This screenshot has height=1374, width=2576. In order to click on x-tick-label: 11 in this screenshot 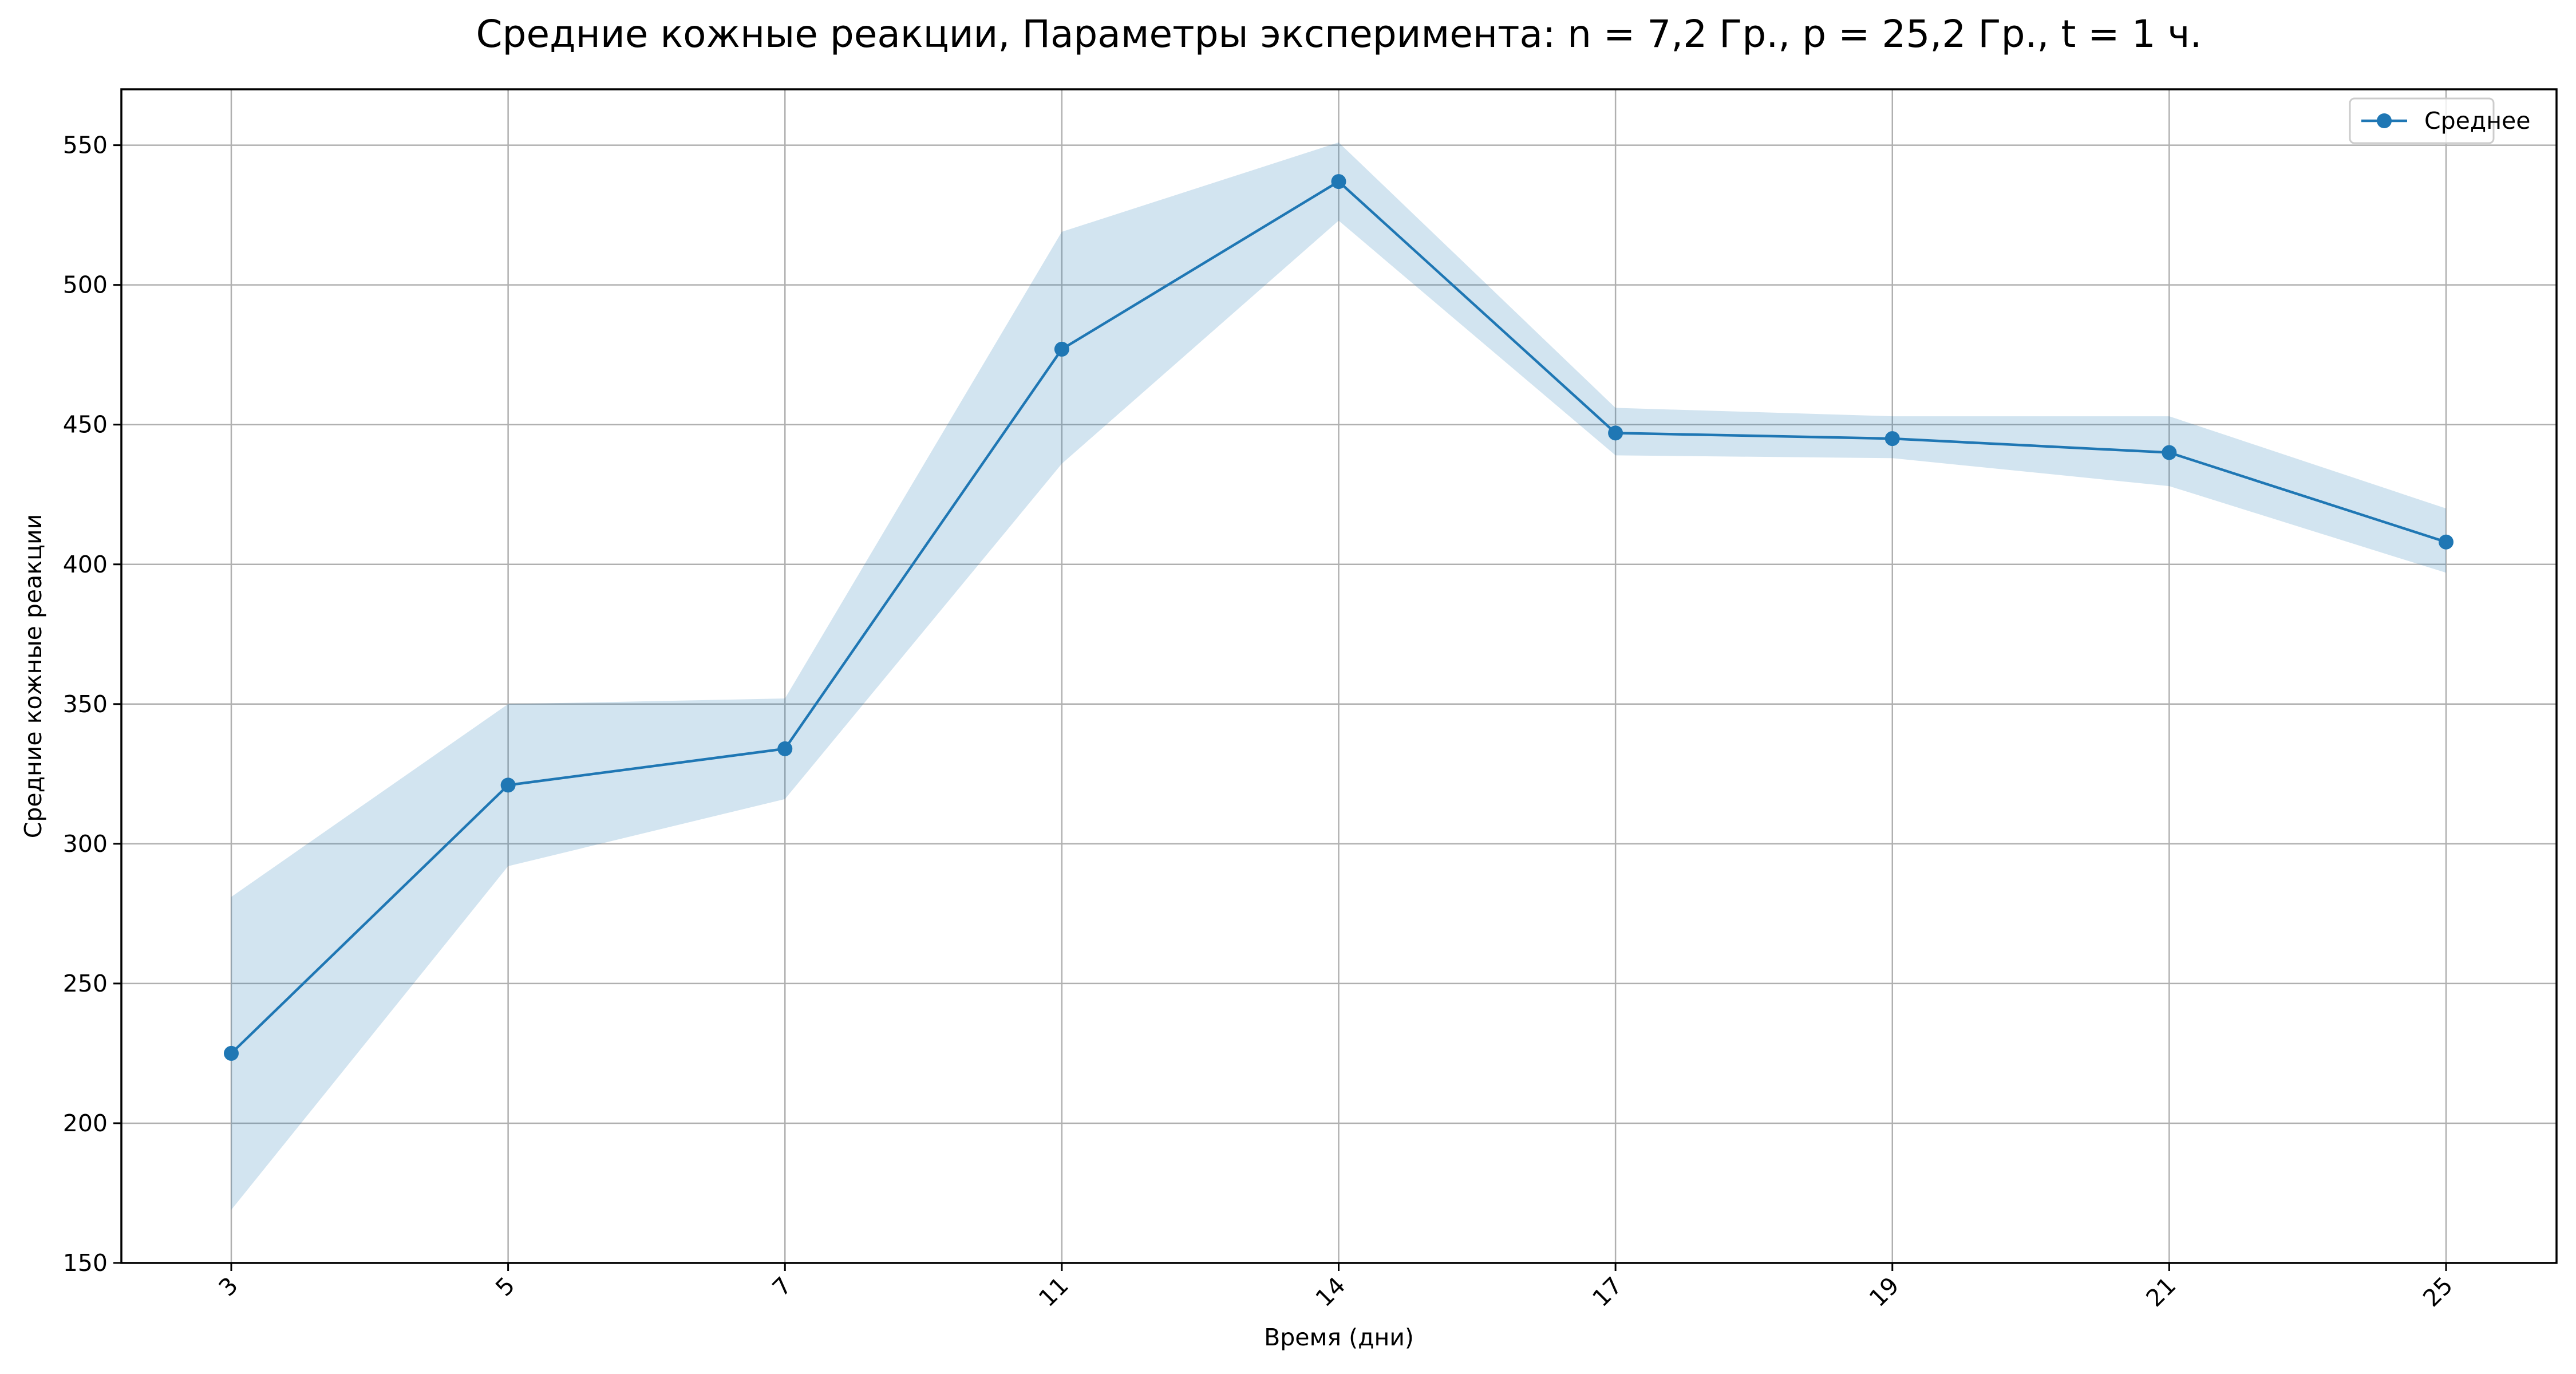, I will do `click(1053, 1292)`.